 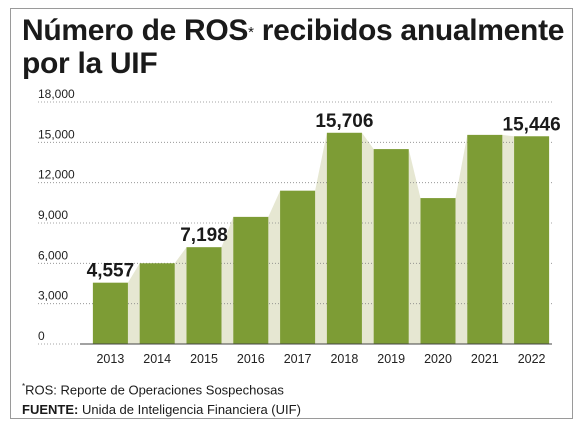 I want to click on y-tick-label: 0, so click(x=41, y=336).